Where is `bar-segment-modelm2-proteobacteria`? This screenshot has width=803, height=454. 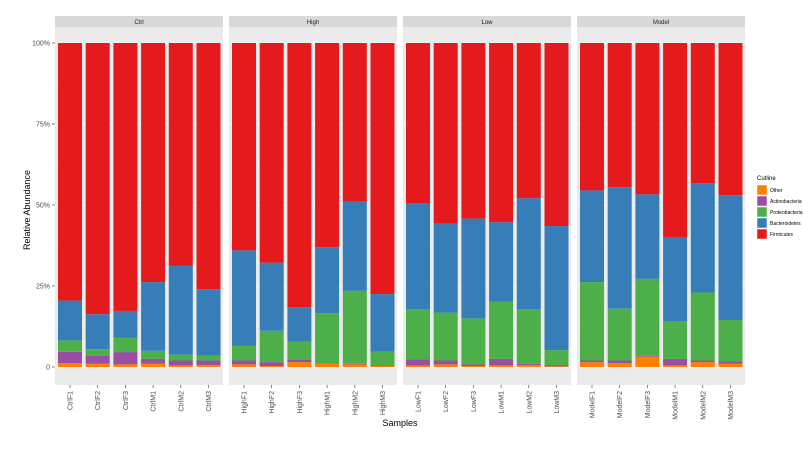
bar-segment-modelm2-proteobacteria is located at coordinates (702, 326).